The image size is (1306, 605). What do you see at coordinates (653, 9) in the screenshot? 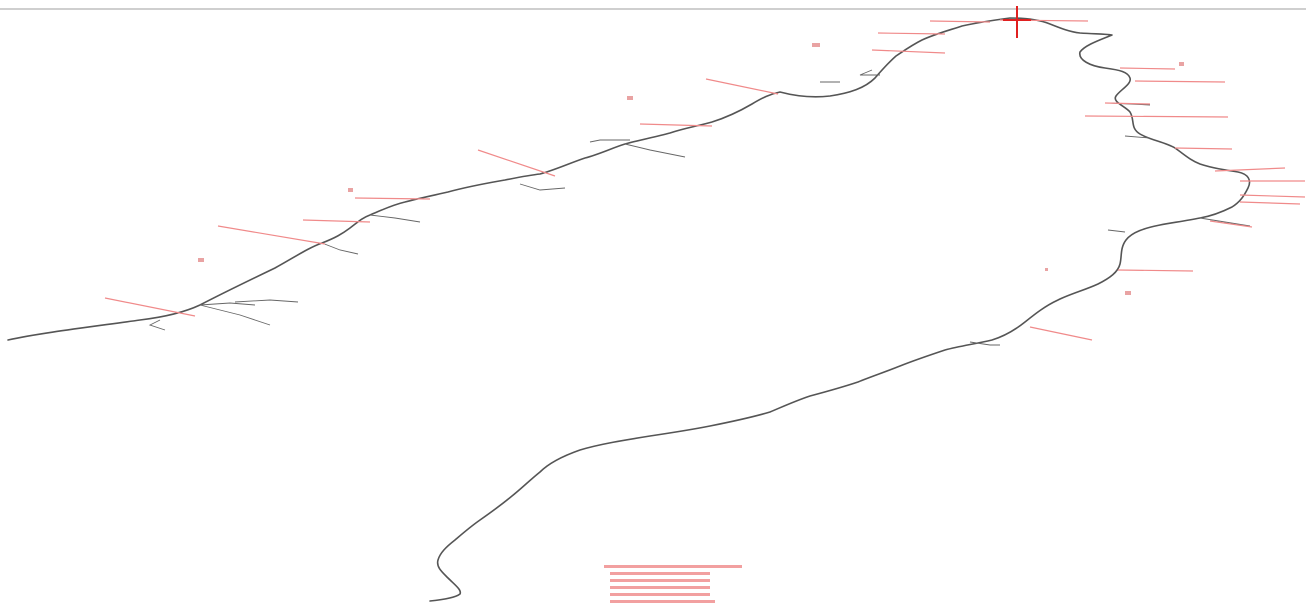
I see `window-top-border` at bounding box center [653, 9].